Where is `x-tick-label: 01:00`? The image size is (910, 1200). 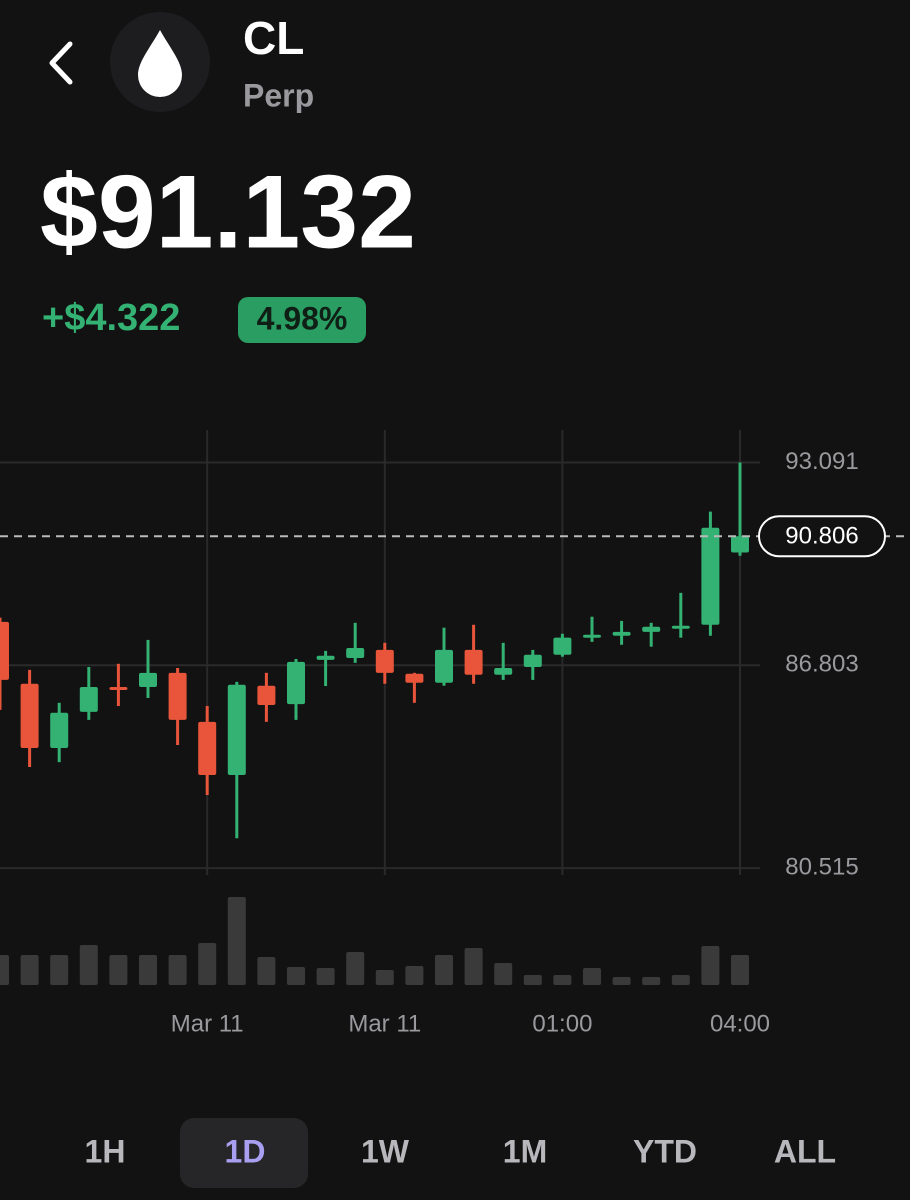
x-tick-label: 01:00 is located at coordinates (562, 1023).